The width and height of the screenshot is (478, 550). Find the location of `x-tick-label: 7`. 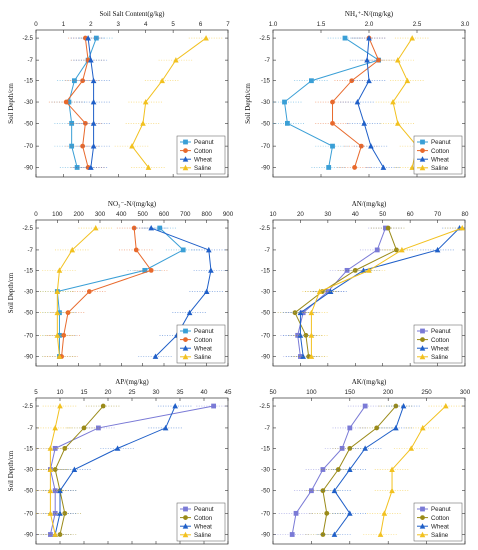

x-tick-label: 7 is located at coordinates (228, 24).